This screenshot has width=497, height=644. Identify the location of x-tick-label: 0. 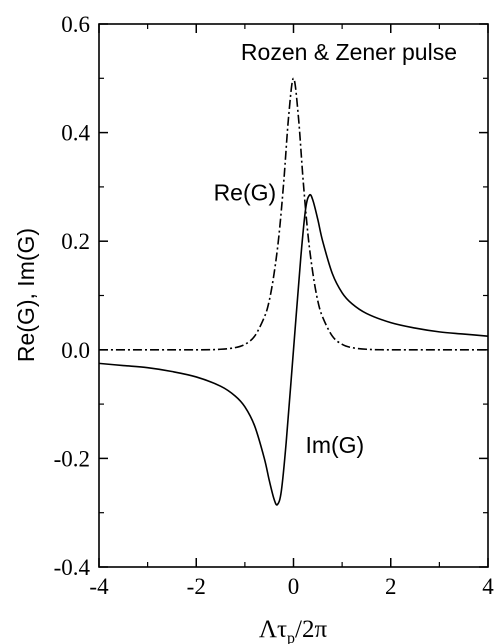
(294, 586).